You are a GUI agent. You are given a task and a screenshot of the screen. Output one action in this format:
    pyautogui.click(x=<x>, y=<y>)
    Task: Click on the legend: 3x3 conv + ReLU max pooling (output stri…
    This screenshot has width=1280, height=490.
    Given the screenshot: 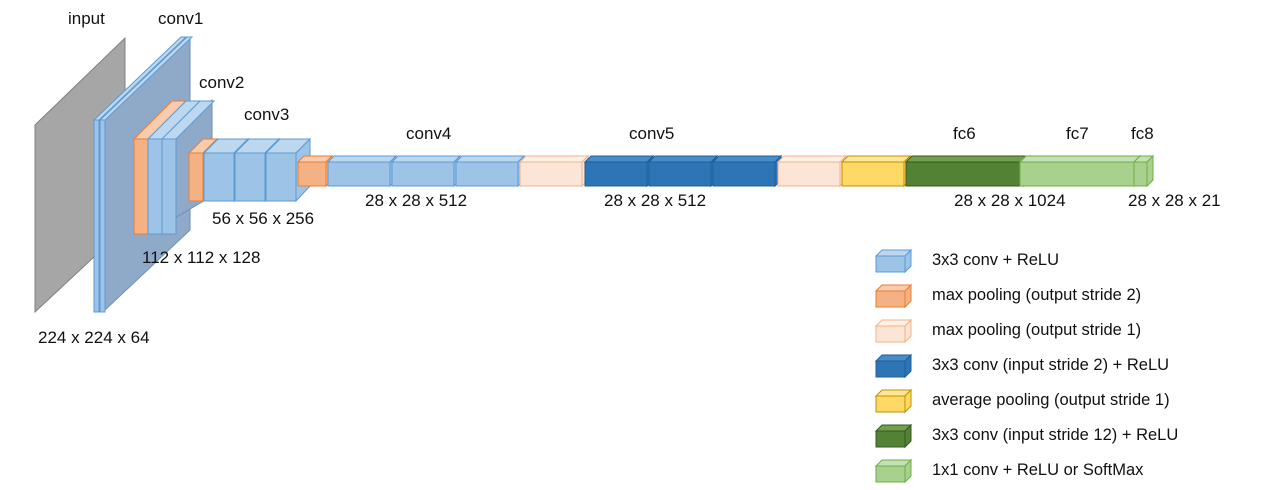 What is the action you would take?
    pyautogui.click(x=1026, y=366)
    